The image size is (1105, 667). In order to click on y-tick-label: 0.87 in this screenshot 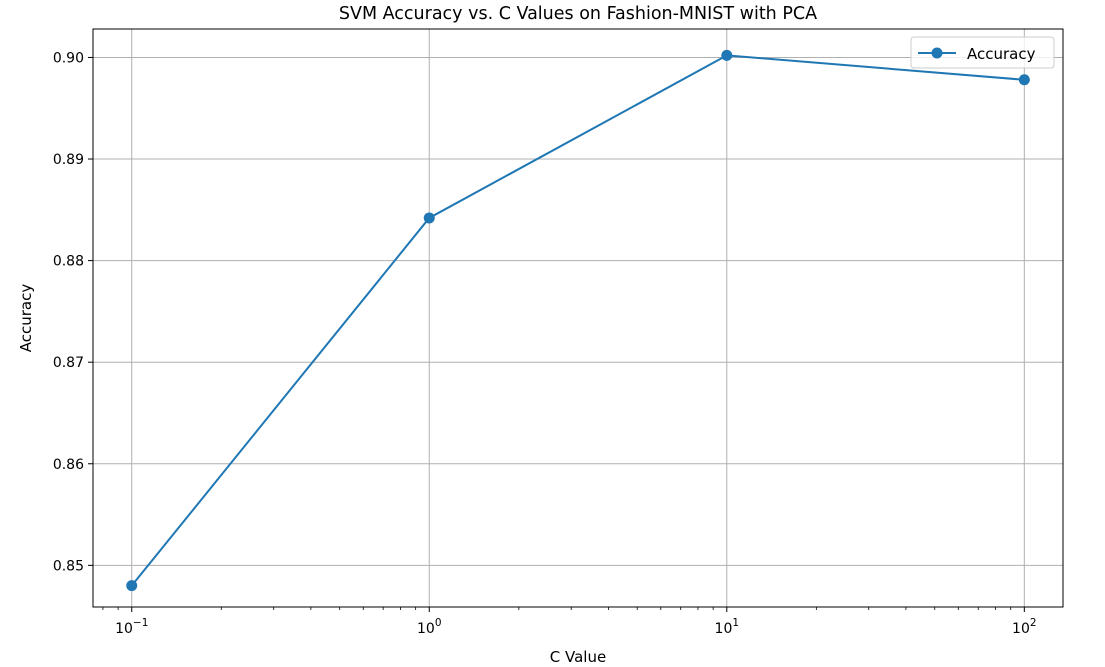, I will do `click(68, 363)`.